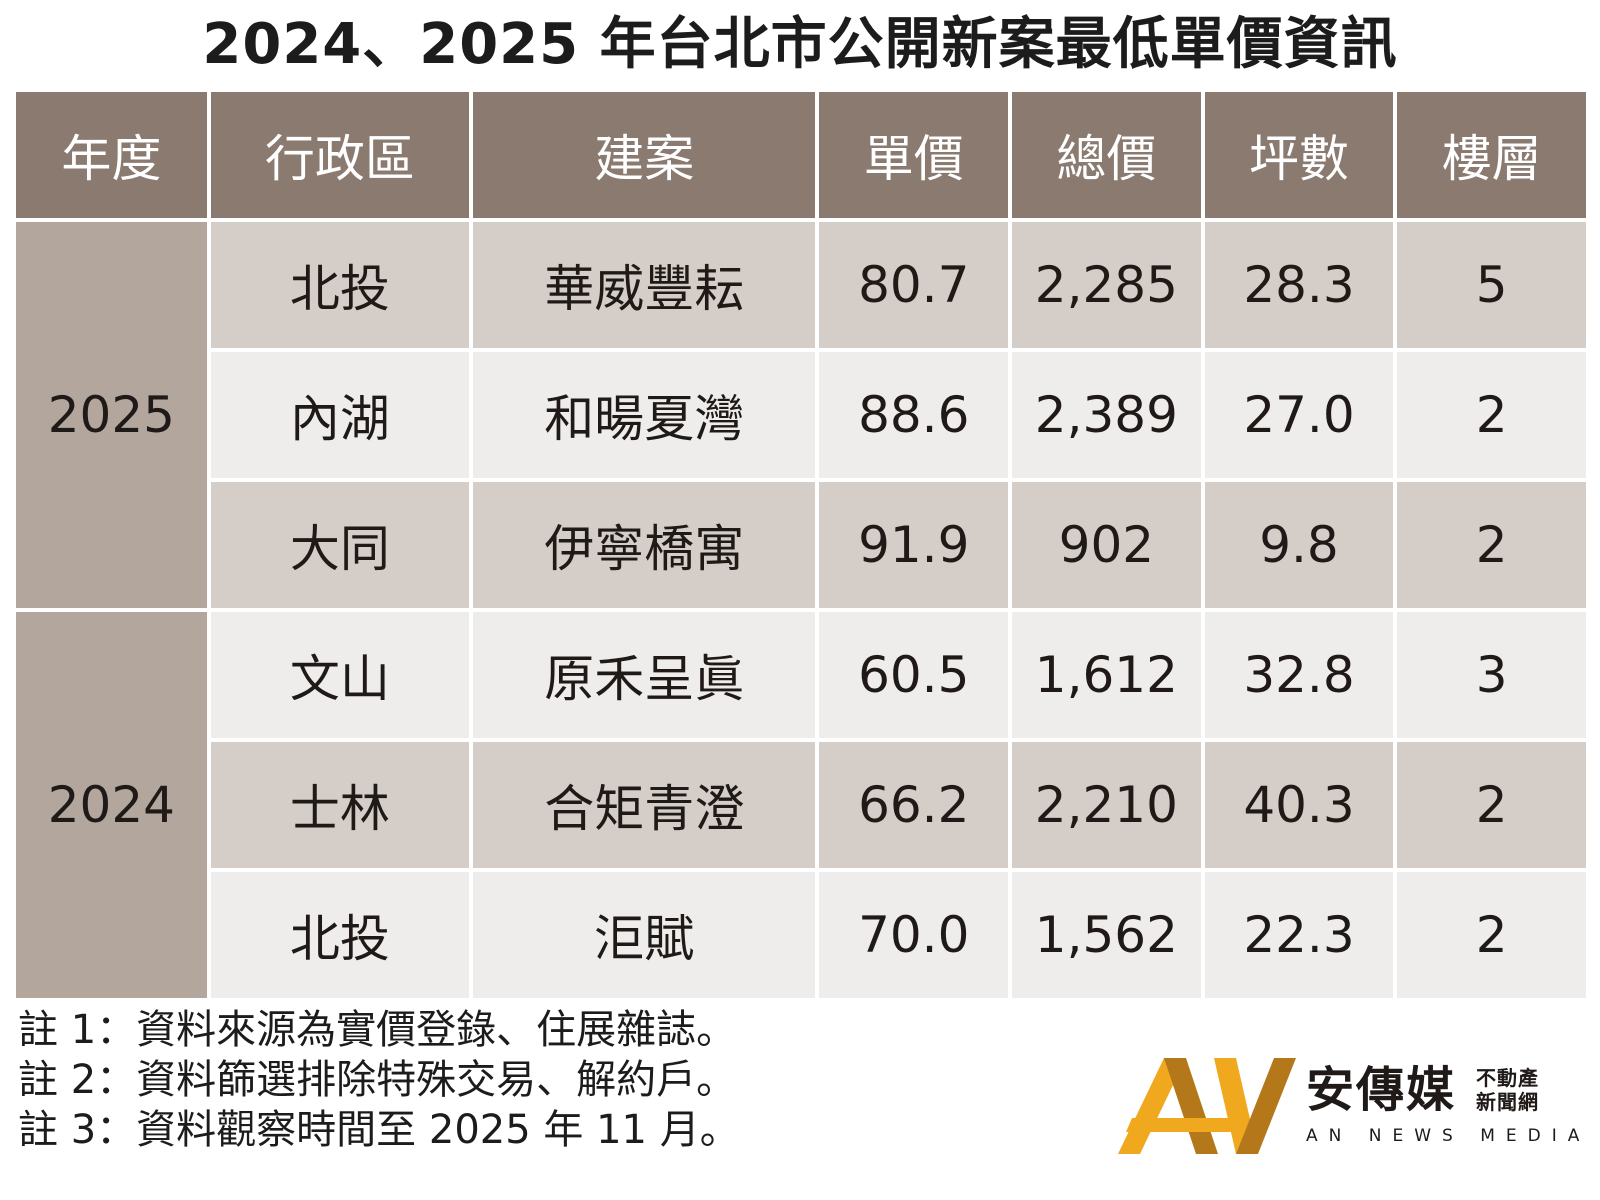 The height and width of the screenshot is (1200, 1600). What do you see at coordinates (1106, 805) in the screenshot?
I see `total-price-cell: 2,210` at bounding box center [1106, 805].